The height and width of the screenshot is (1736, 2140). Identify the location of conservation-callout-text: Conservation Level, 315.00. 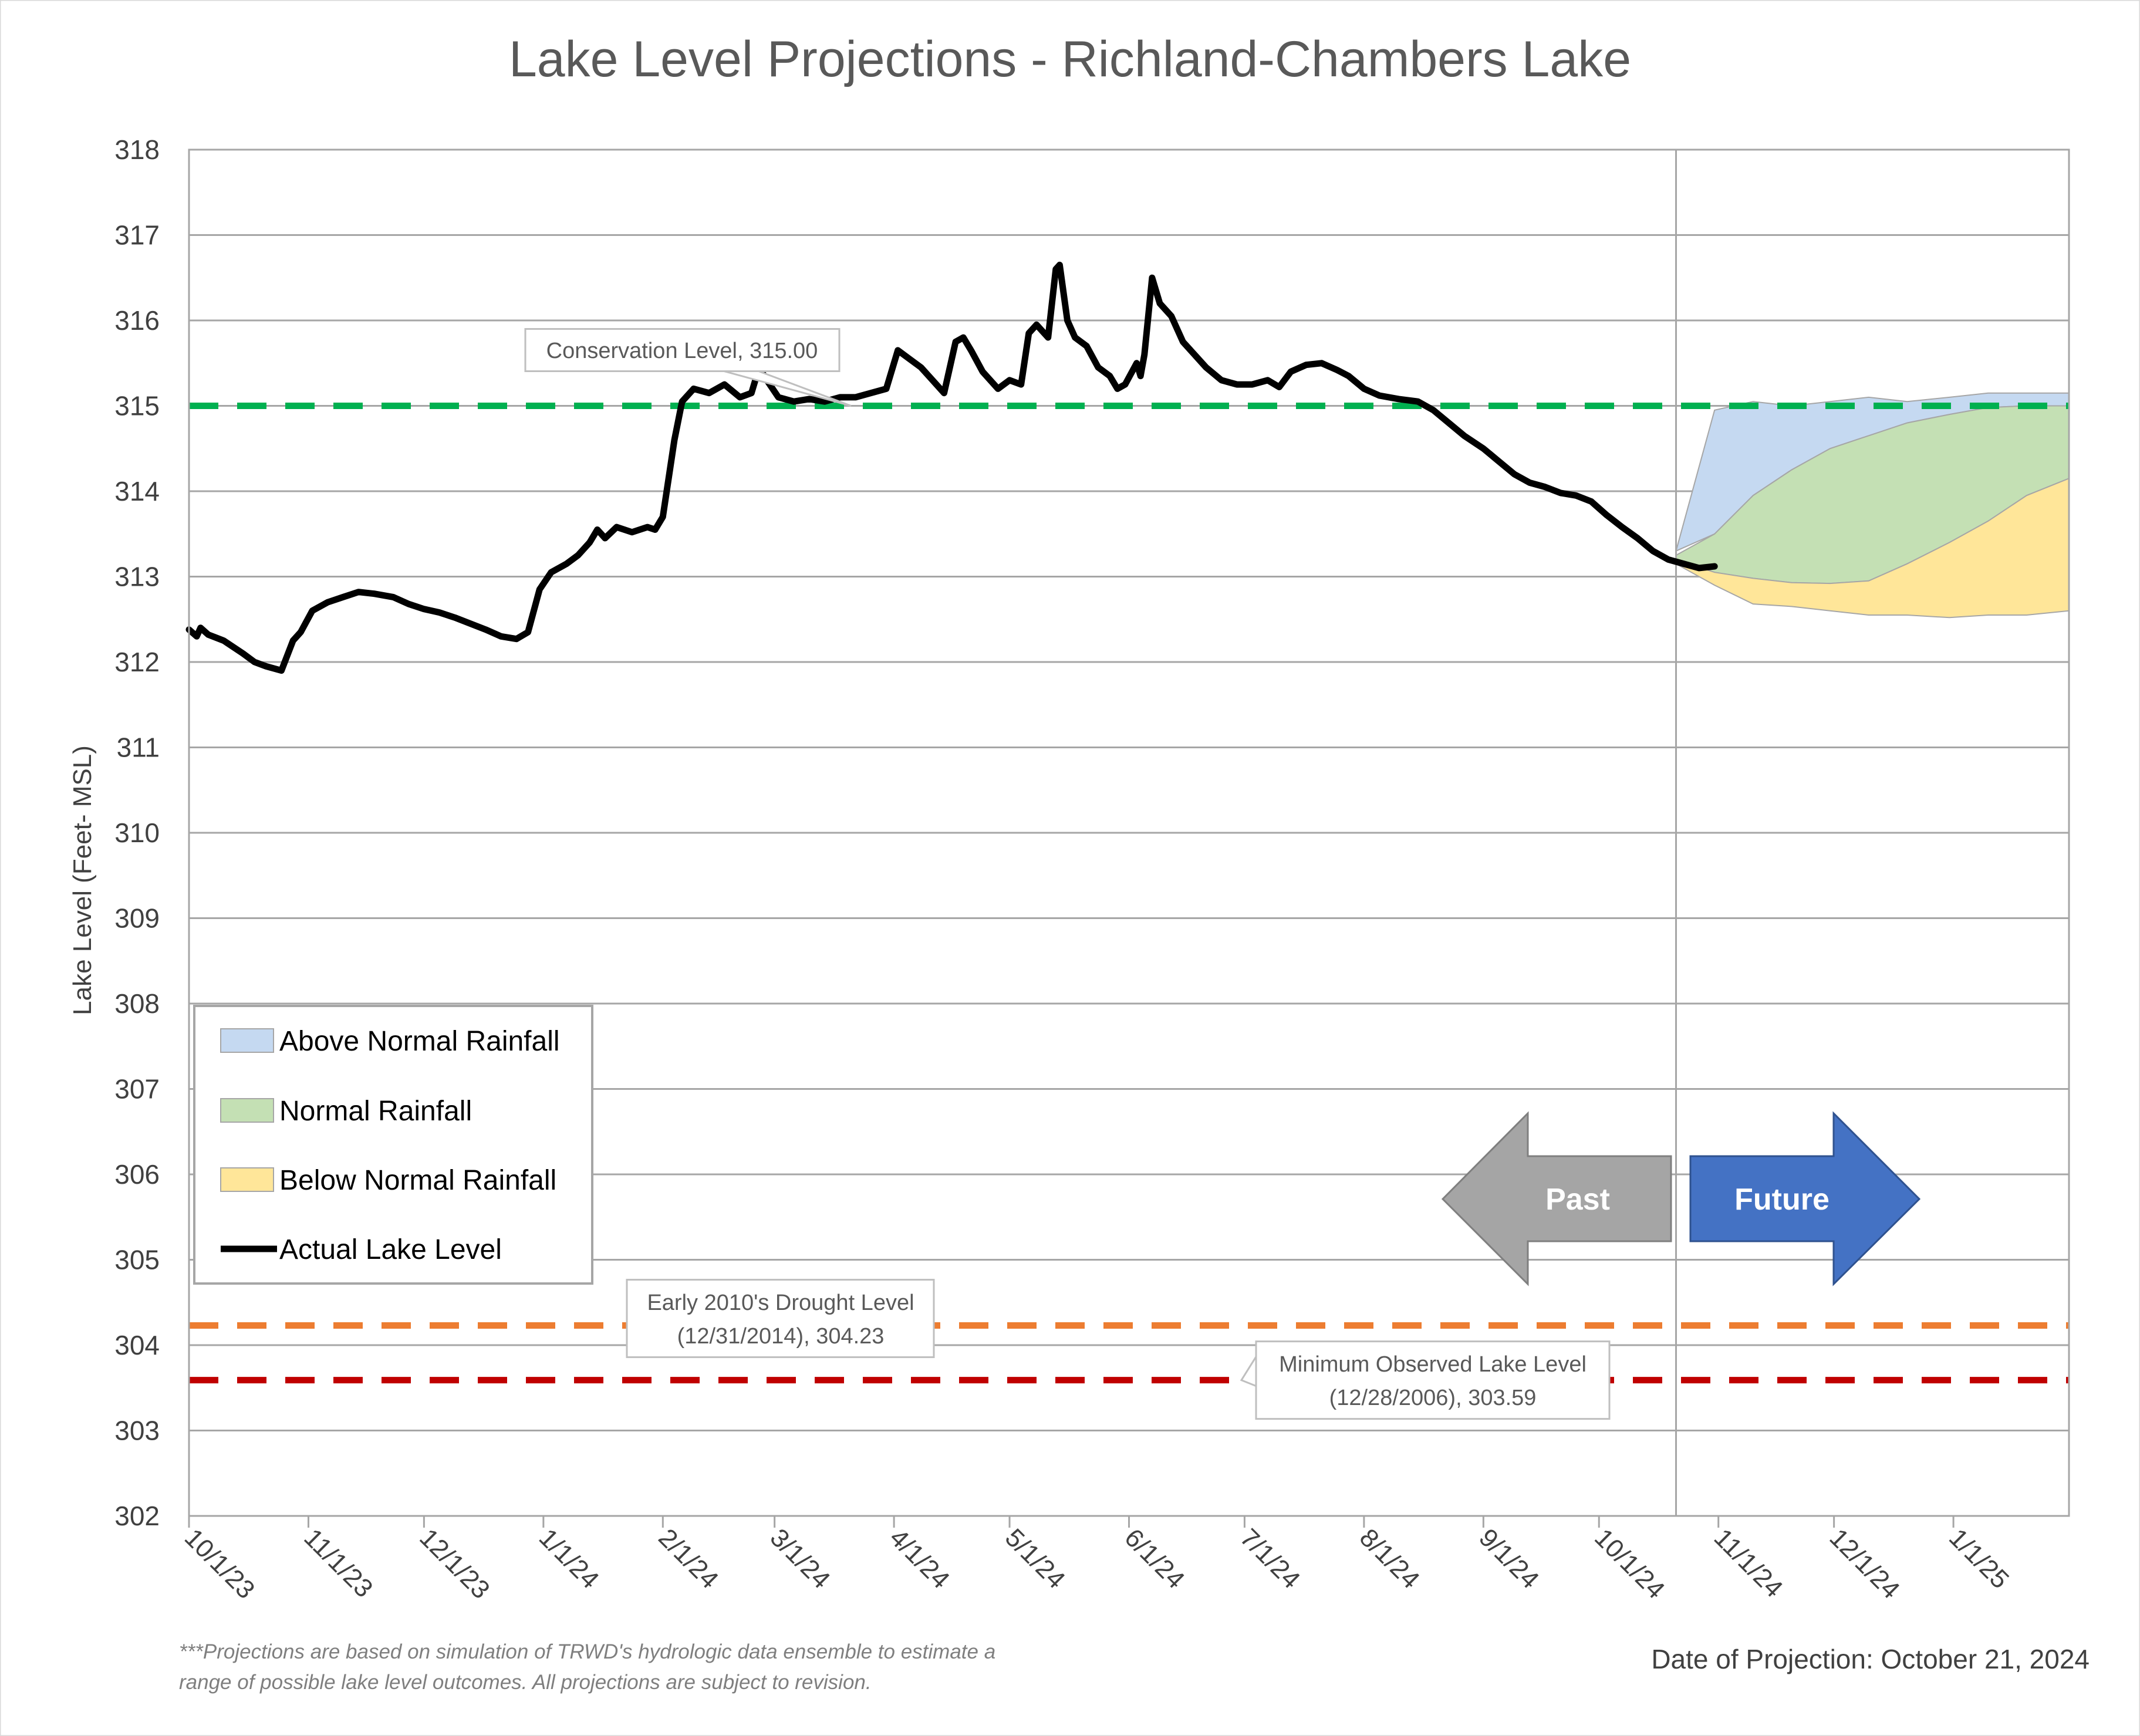
(682, 351).